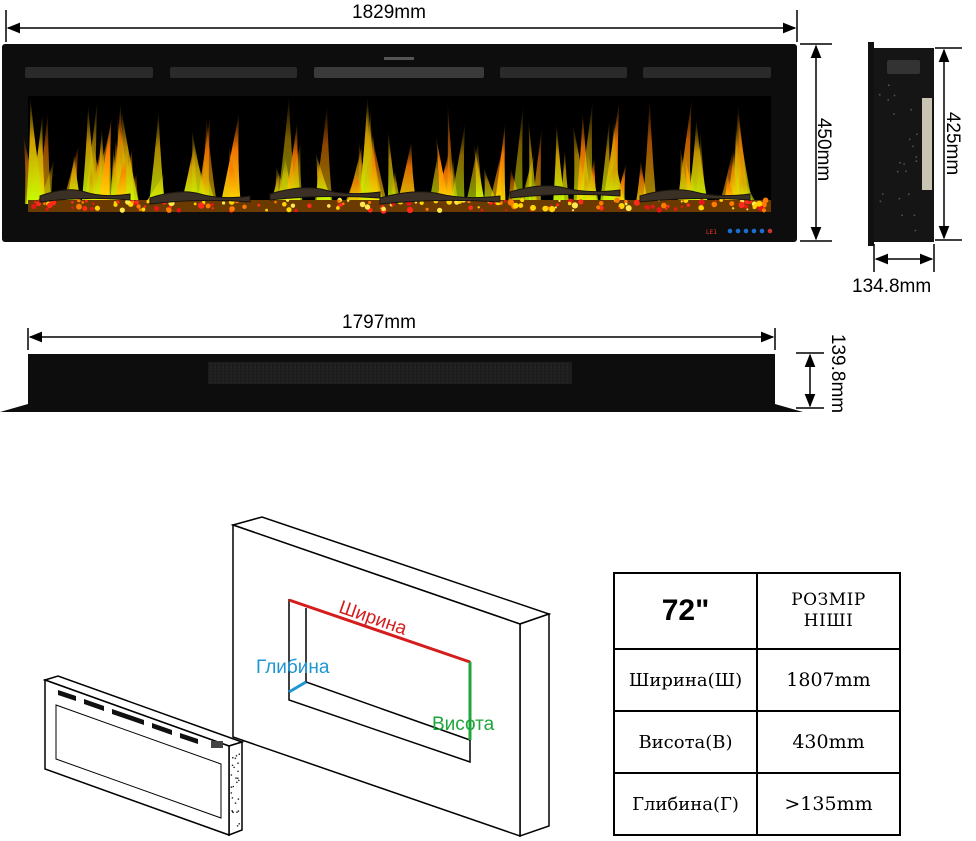 This screenshot has width=976, height=841. Describe the element at coordinates (463, 724) in the screenshot. I see `niche-height-label: Висота` at that location.